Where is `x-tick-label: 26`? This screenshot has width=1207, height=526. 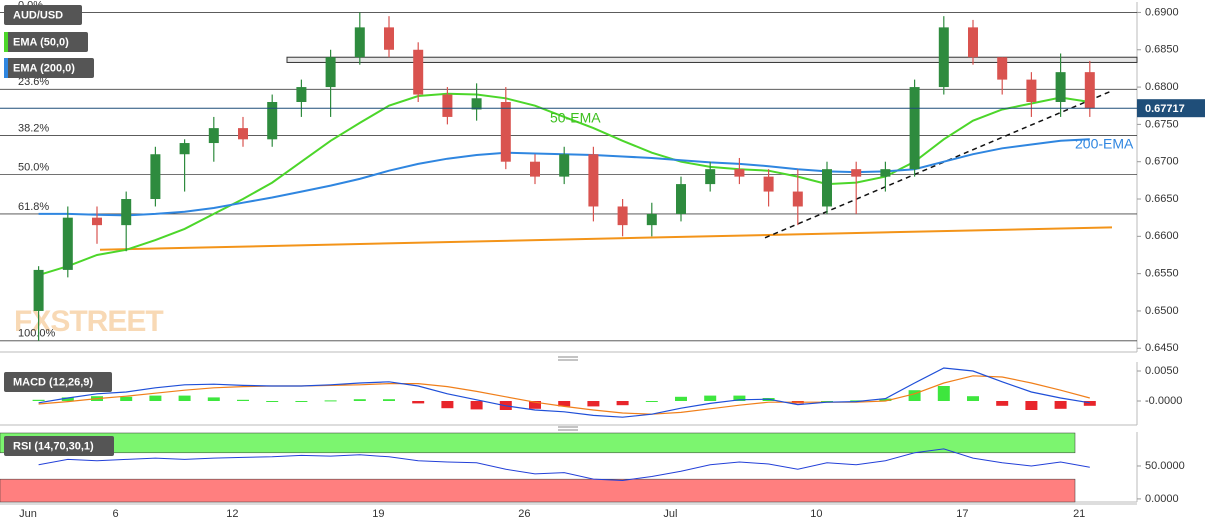 x-tick-label: 26 is located at coordinates (524, 514).